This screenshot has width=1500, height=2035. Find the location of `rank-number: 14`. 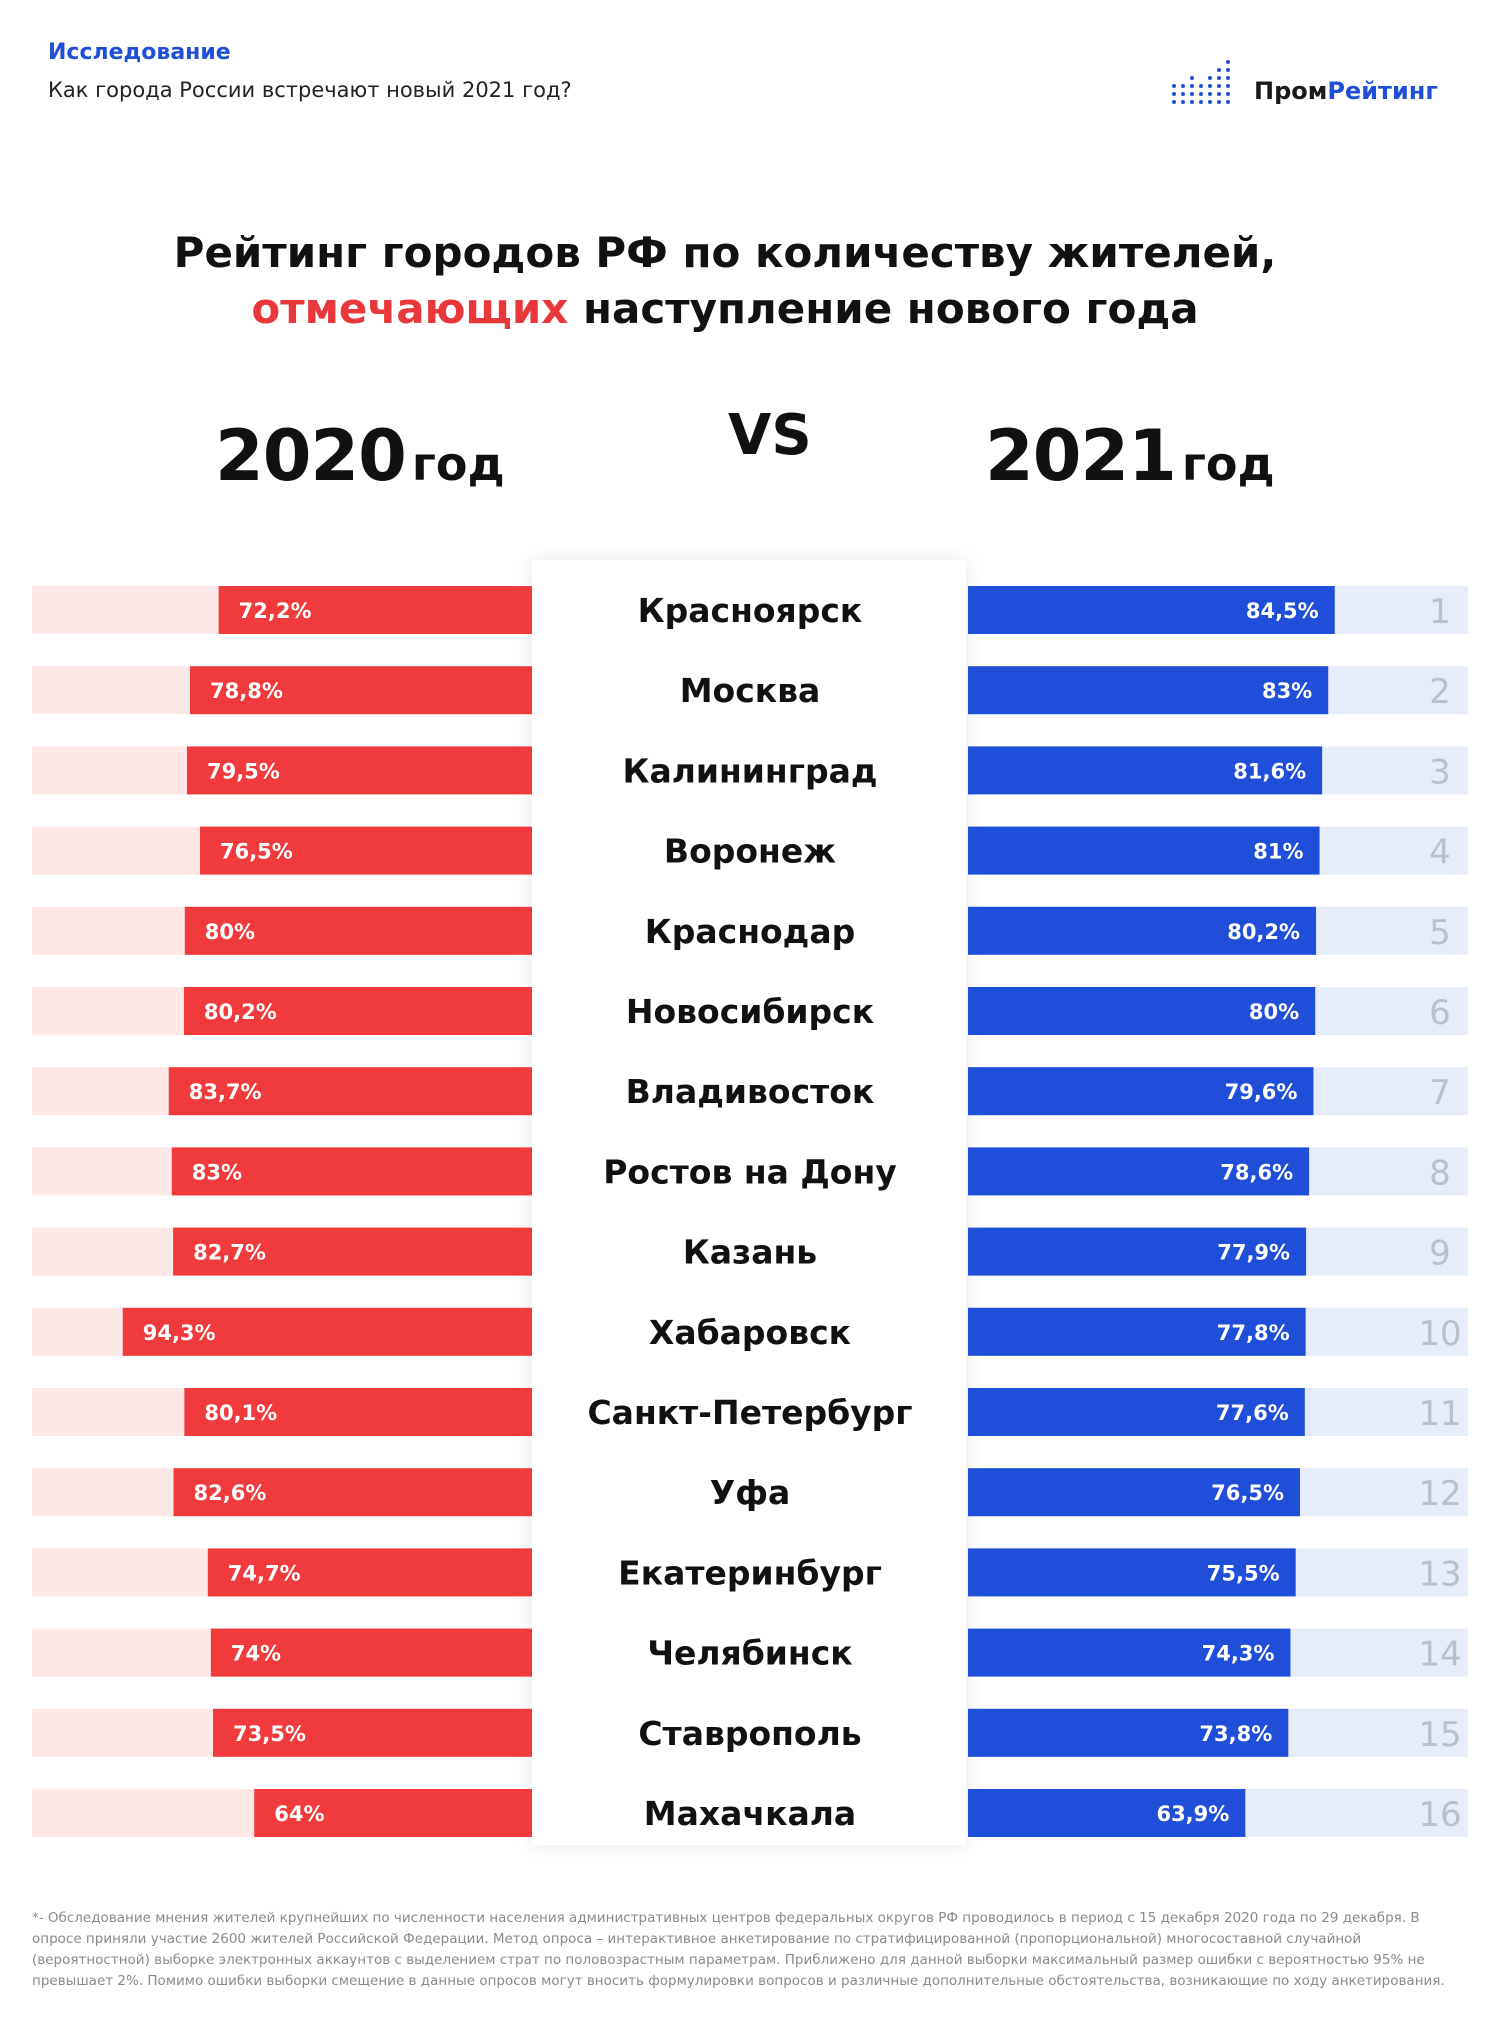

rank-number: 14 is located at coordinates (1439, 1655).